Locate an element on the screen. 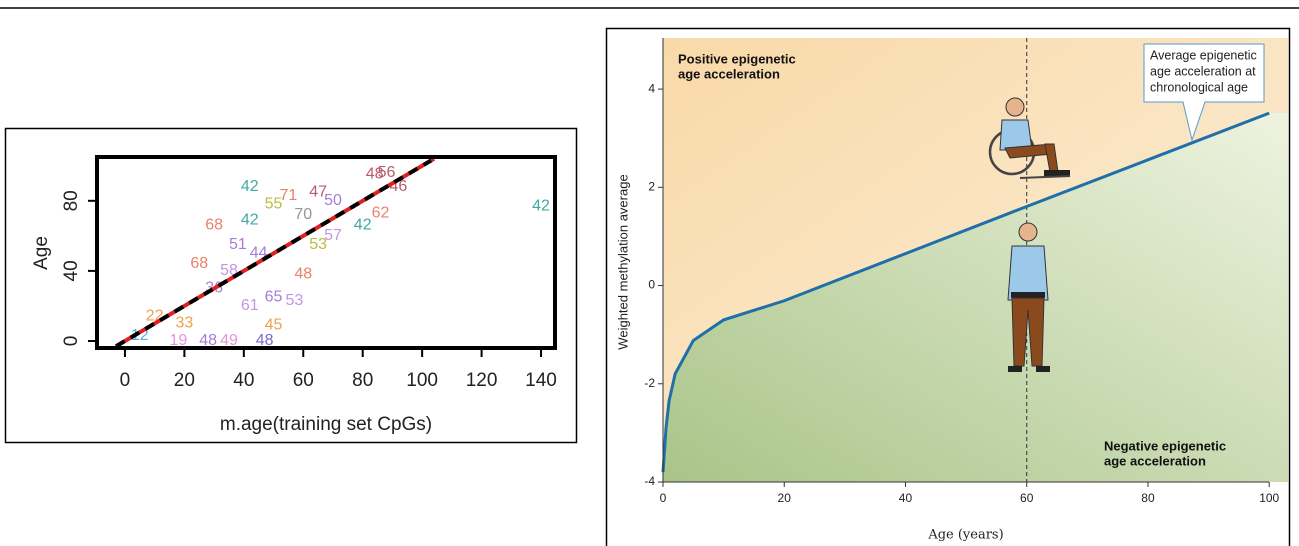 This screenshot has height=546, width=1299. x-tick-label: 140 is located at coordinates (541, 380).